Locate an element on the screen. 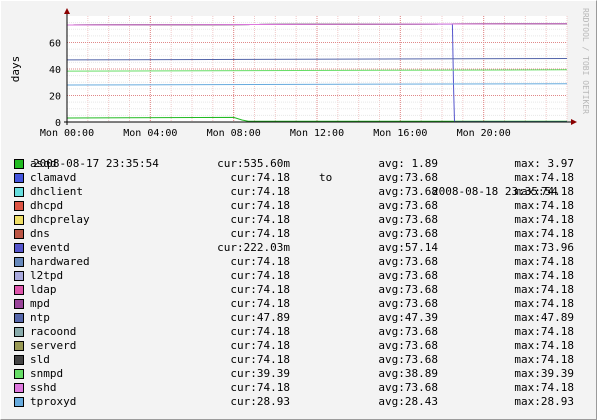 This screenshot has height=420, width=597. legend-max: max: 3.97 is located at coordinates (544, 163).